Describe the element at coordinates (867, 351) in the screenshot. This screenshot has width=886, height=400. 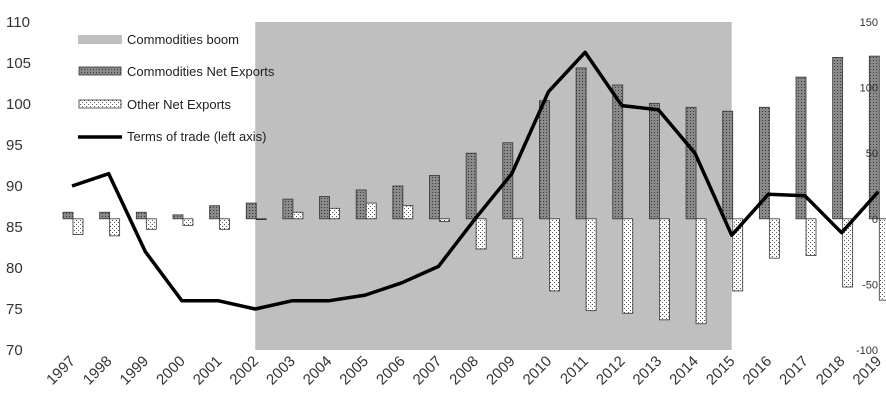
I see `right-tick--100: -100` at that location.